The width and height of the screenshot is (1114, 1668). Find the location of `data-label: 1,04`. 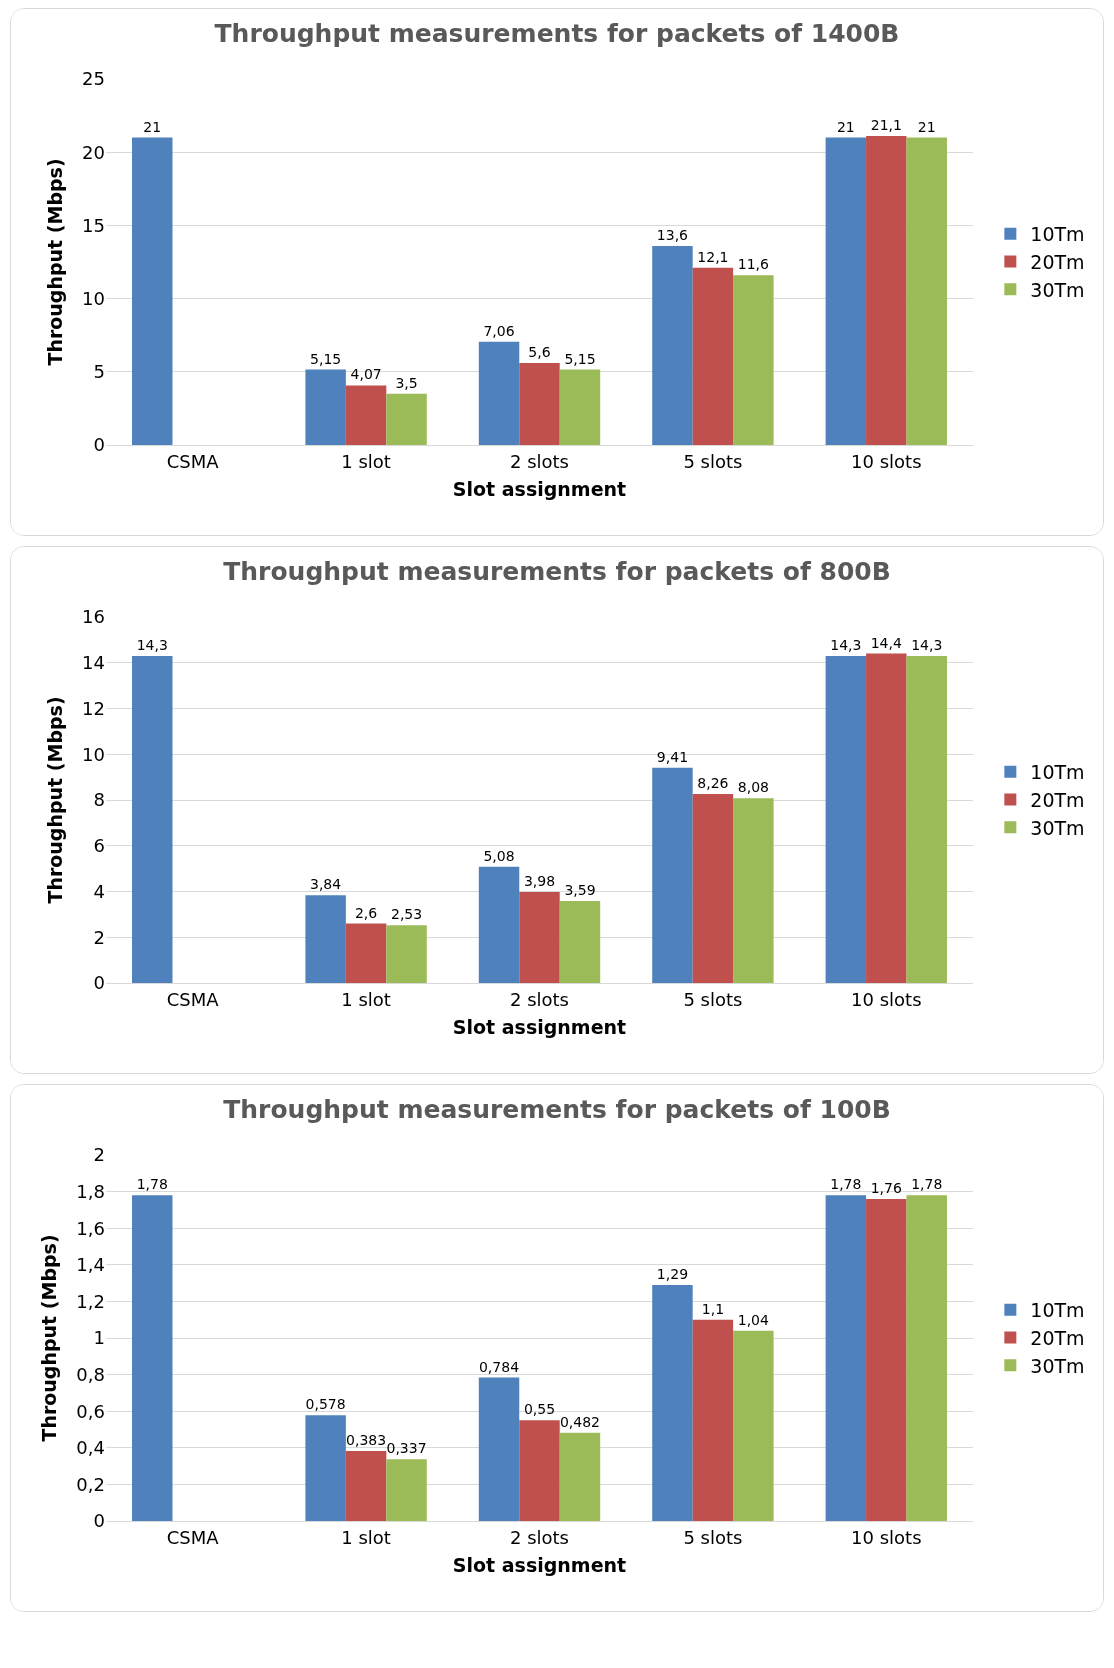

data-label: 1,04 is located at coordinates (753, 1319).